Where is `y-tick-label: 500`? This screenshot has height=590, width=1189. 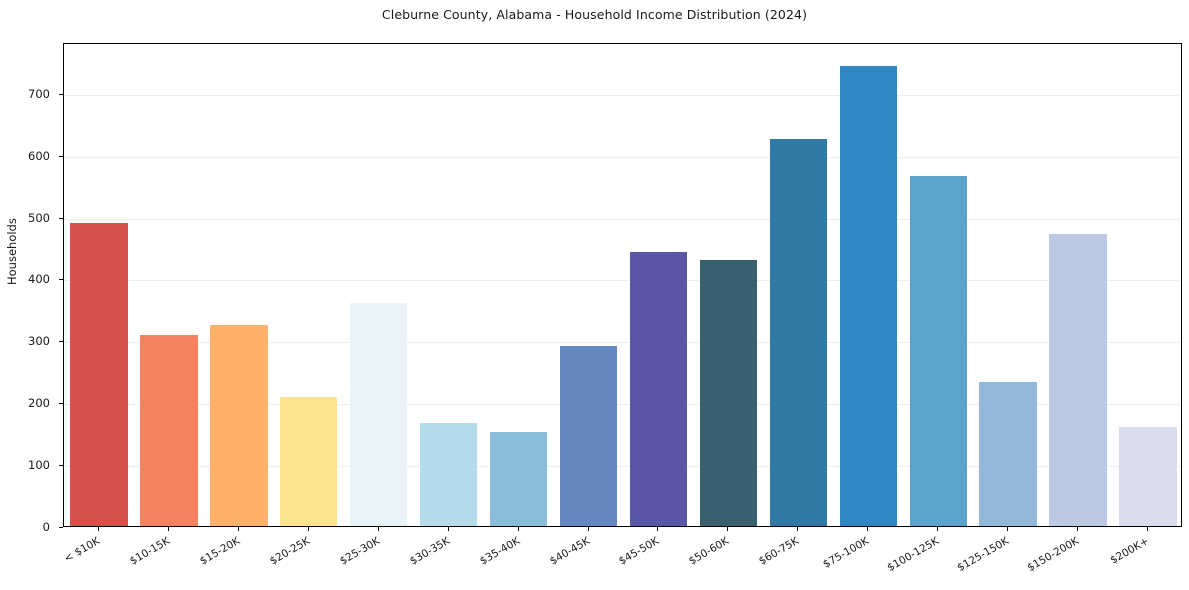 y-tick-label: 500 is located at coordinates (39, 217).